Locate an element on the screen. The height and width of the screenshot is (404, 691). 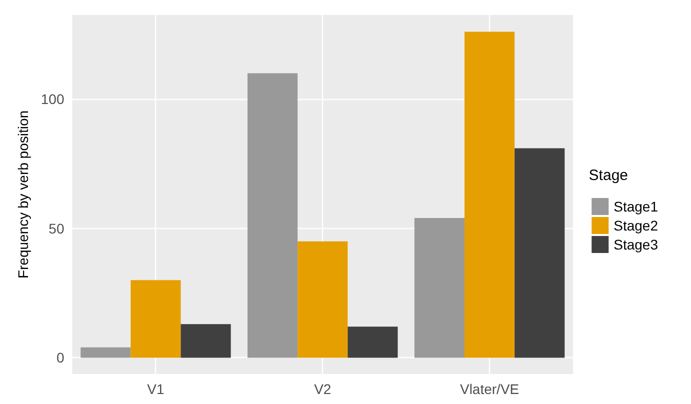
legend-label: Stage2 is located at coordinates (636, 226).